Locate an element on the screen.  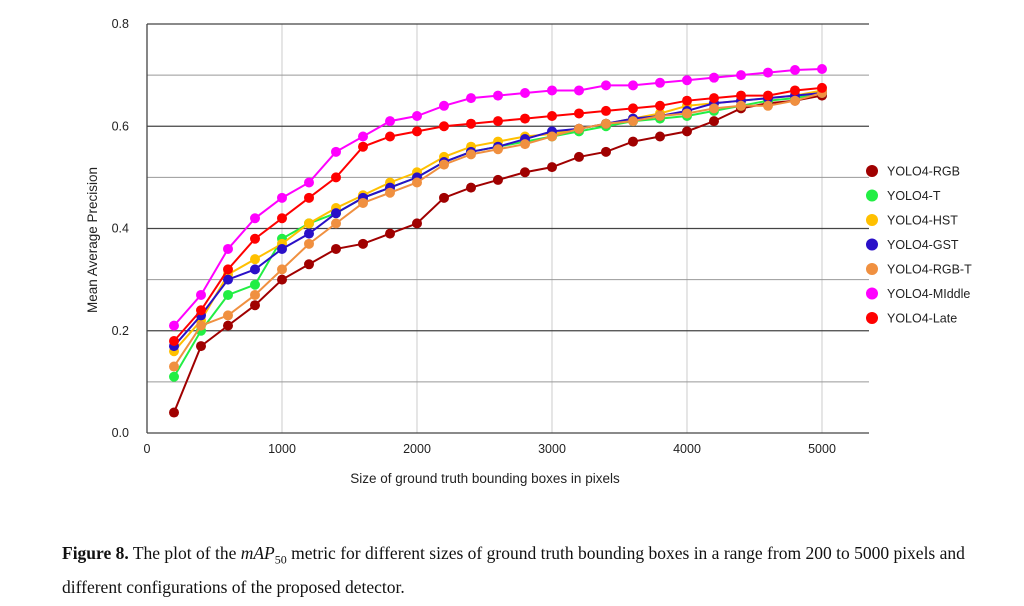
y-axis-label: Mean Average Precision is located at coordinates (92, 240).